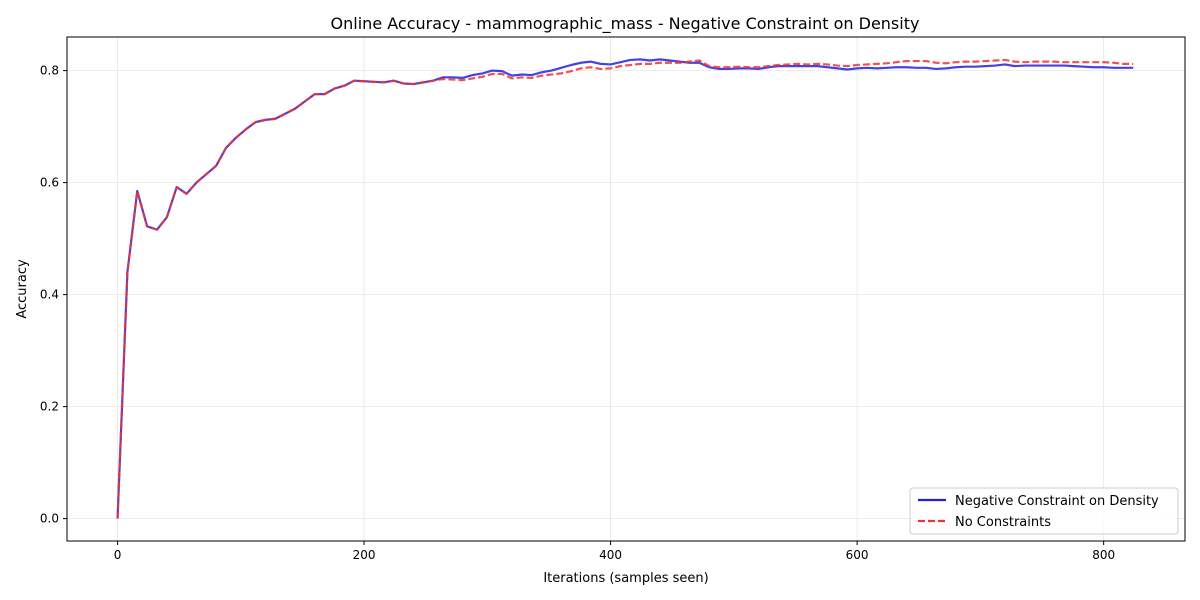 This screenshot has height=600, width=1200. Describe the element at coordinates (1057, 501) in the screenshot. I see `legend-label-negative-constraint: Negative Constraint on Density` at that location.